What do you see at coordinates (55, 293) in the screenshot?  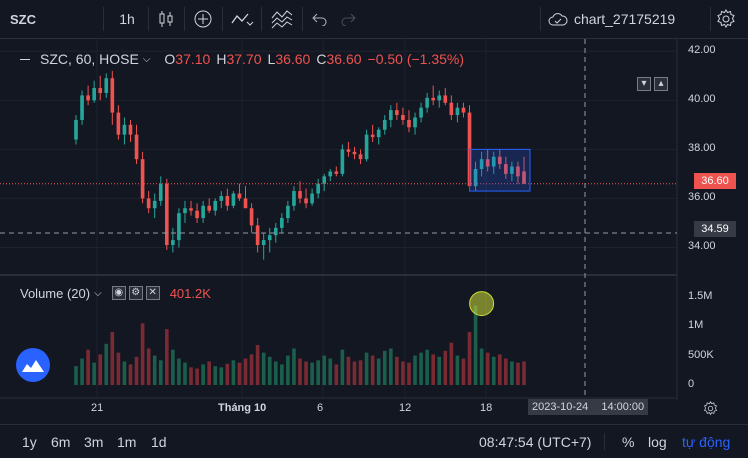 I see `volume-title: Volume (20)` at bounding box center [55, 293].